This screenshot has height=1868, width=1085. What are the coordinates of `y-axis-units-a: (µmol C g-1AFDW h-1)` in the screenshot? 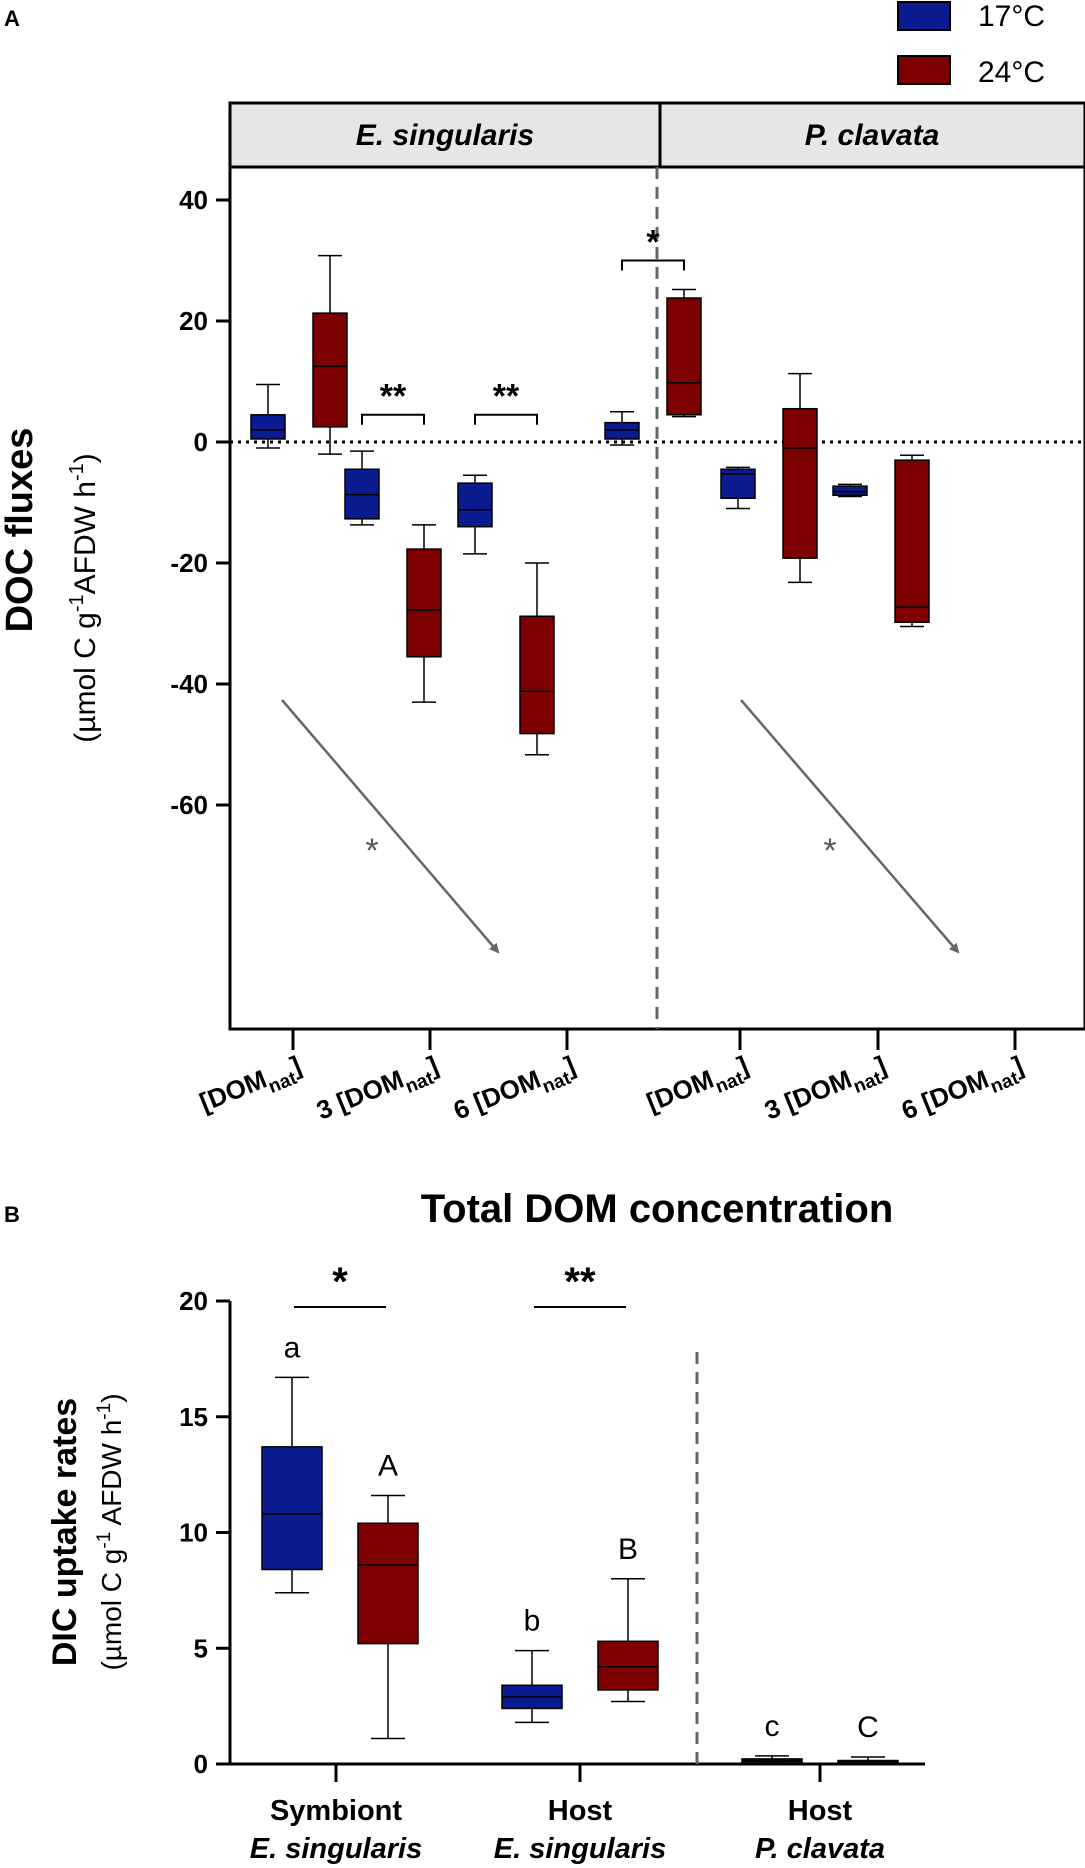 It's located at (84, 598).